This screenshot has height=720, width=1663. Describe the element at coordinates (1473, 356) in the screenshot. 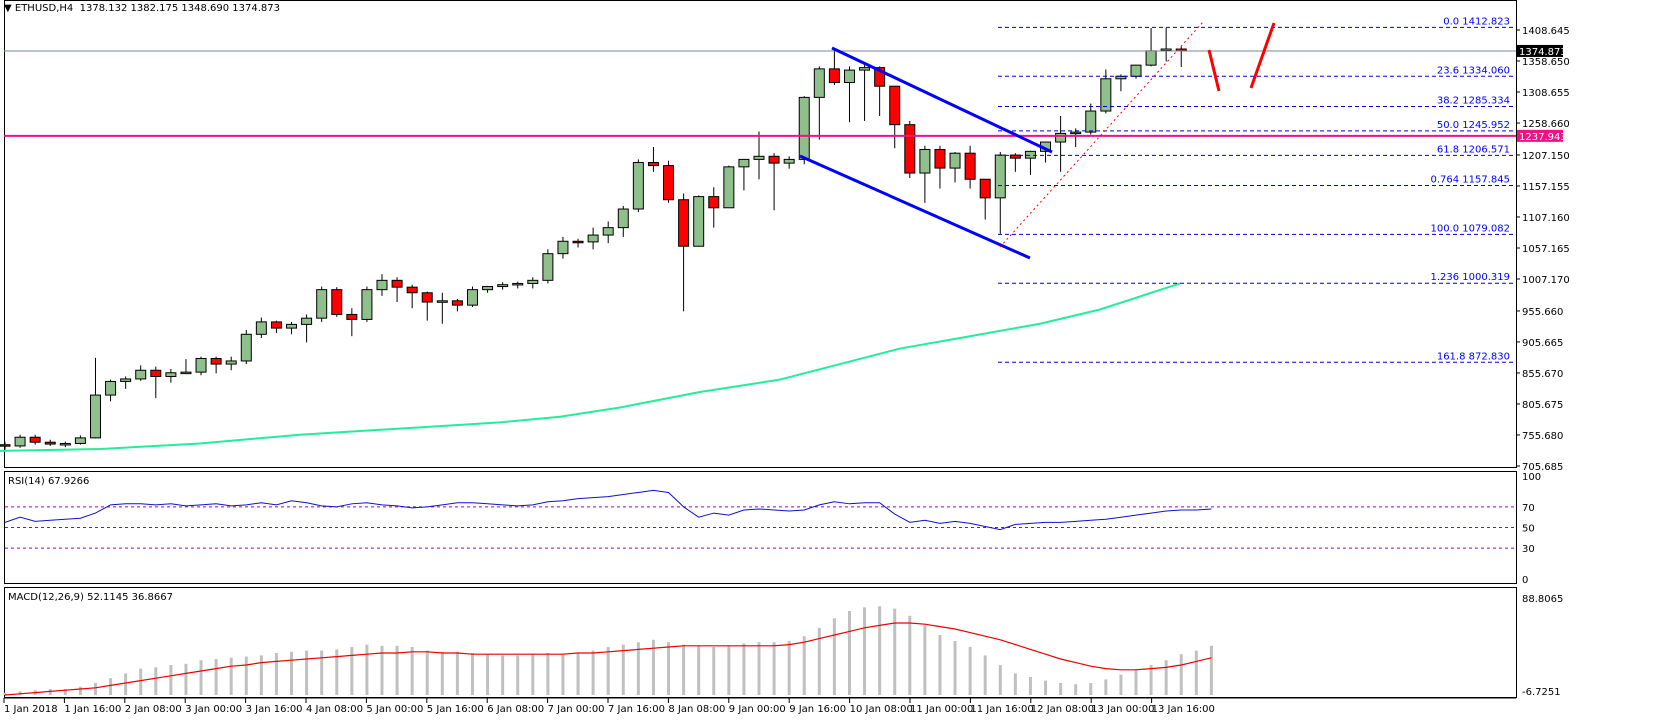

I see `fib-level-label: 161.8 872.830` at that location.